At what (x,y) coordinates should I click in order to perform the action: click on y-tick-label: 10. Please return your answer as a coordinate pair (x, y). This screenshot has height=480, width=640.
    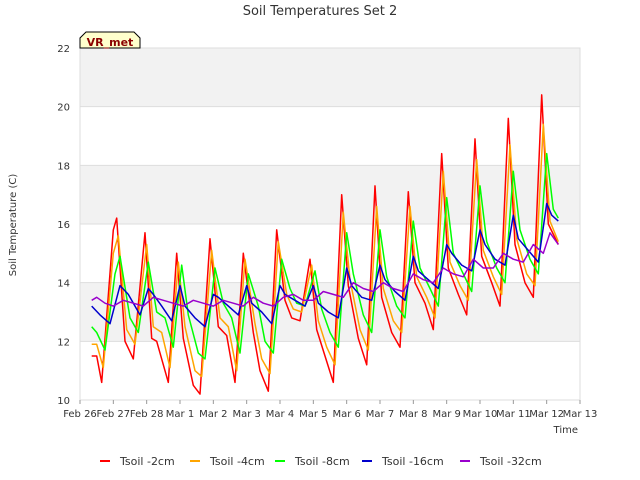
    Looking at the image, I should click on (63, 401).